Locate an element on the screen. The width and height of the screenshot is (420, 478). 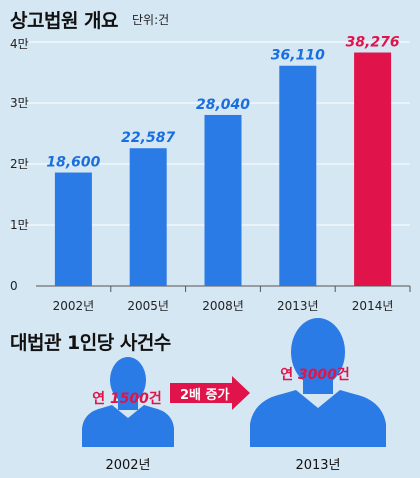
left-value: 연 1500건 is located at coordinates (127, 399).